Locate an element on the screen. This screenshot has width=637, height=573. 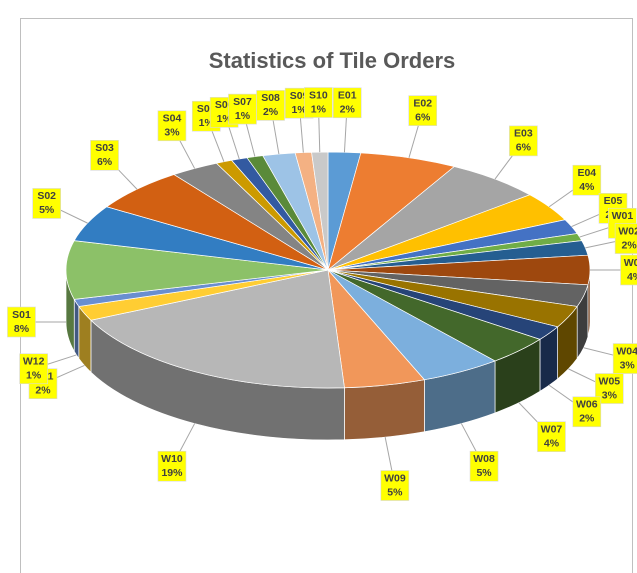
category-label: S08 is located at coordinates (270, 98).